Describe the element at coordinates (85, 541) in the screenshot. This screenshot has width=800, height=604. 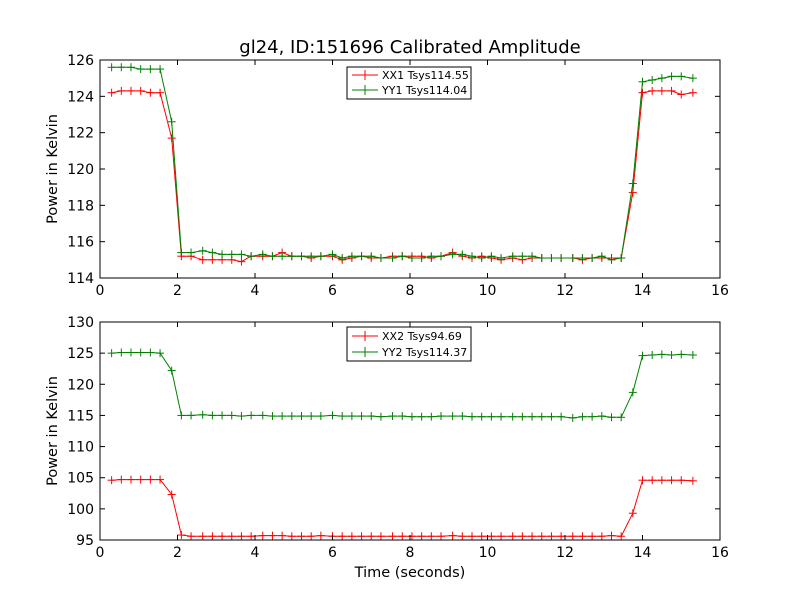
I see `y-tick-label: 95` at that location.